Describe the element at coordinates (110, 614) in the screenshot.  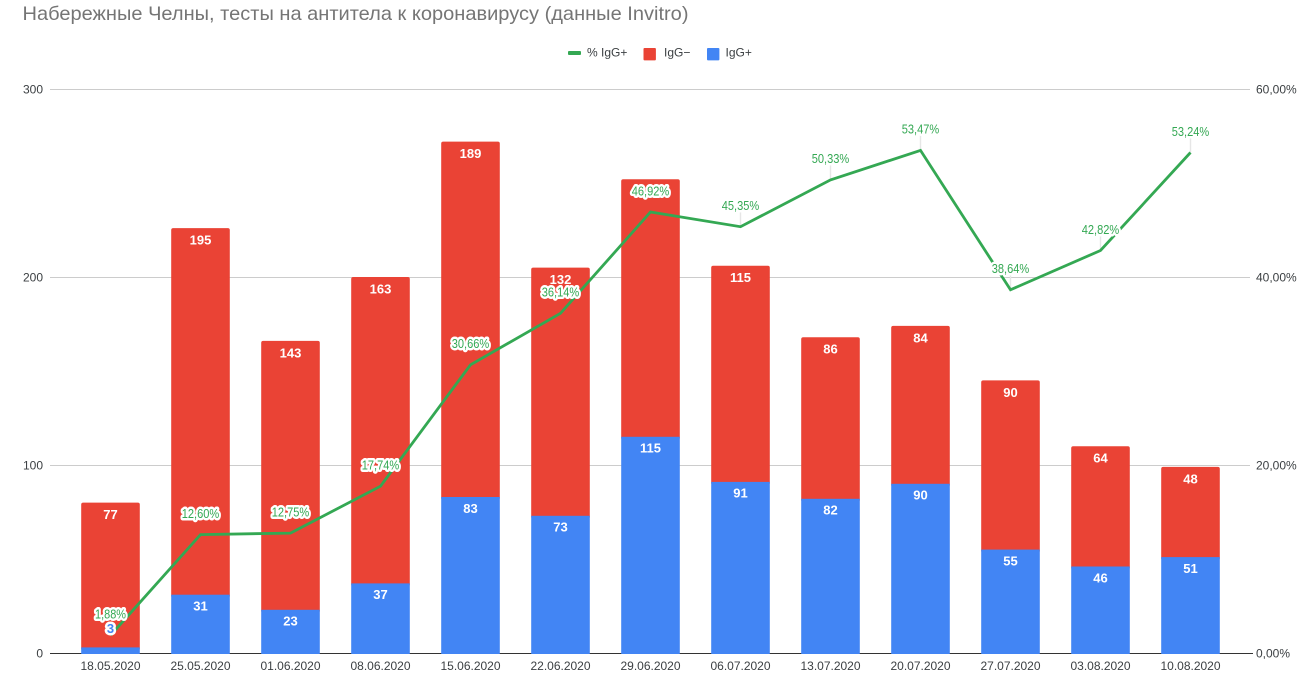
I see `svg-text: 1,88%` at that location.